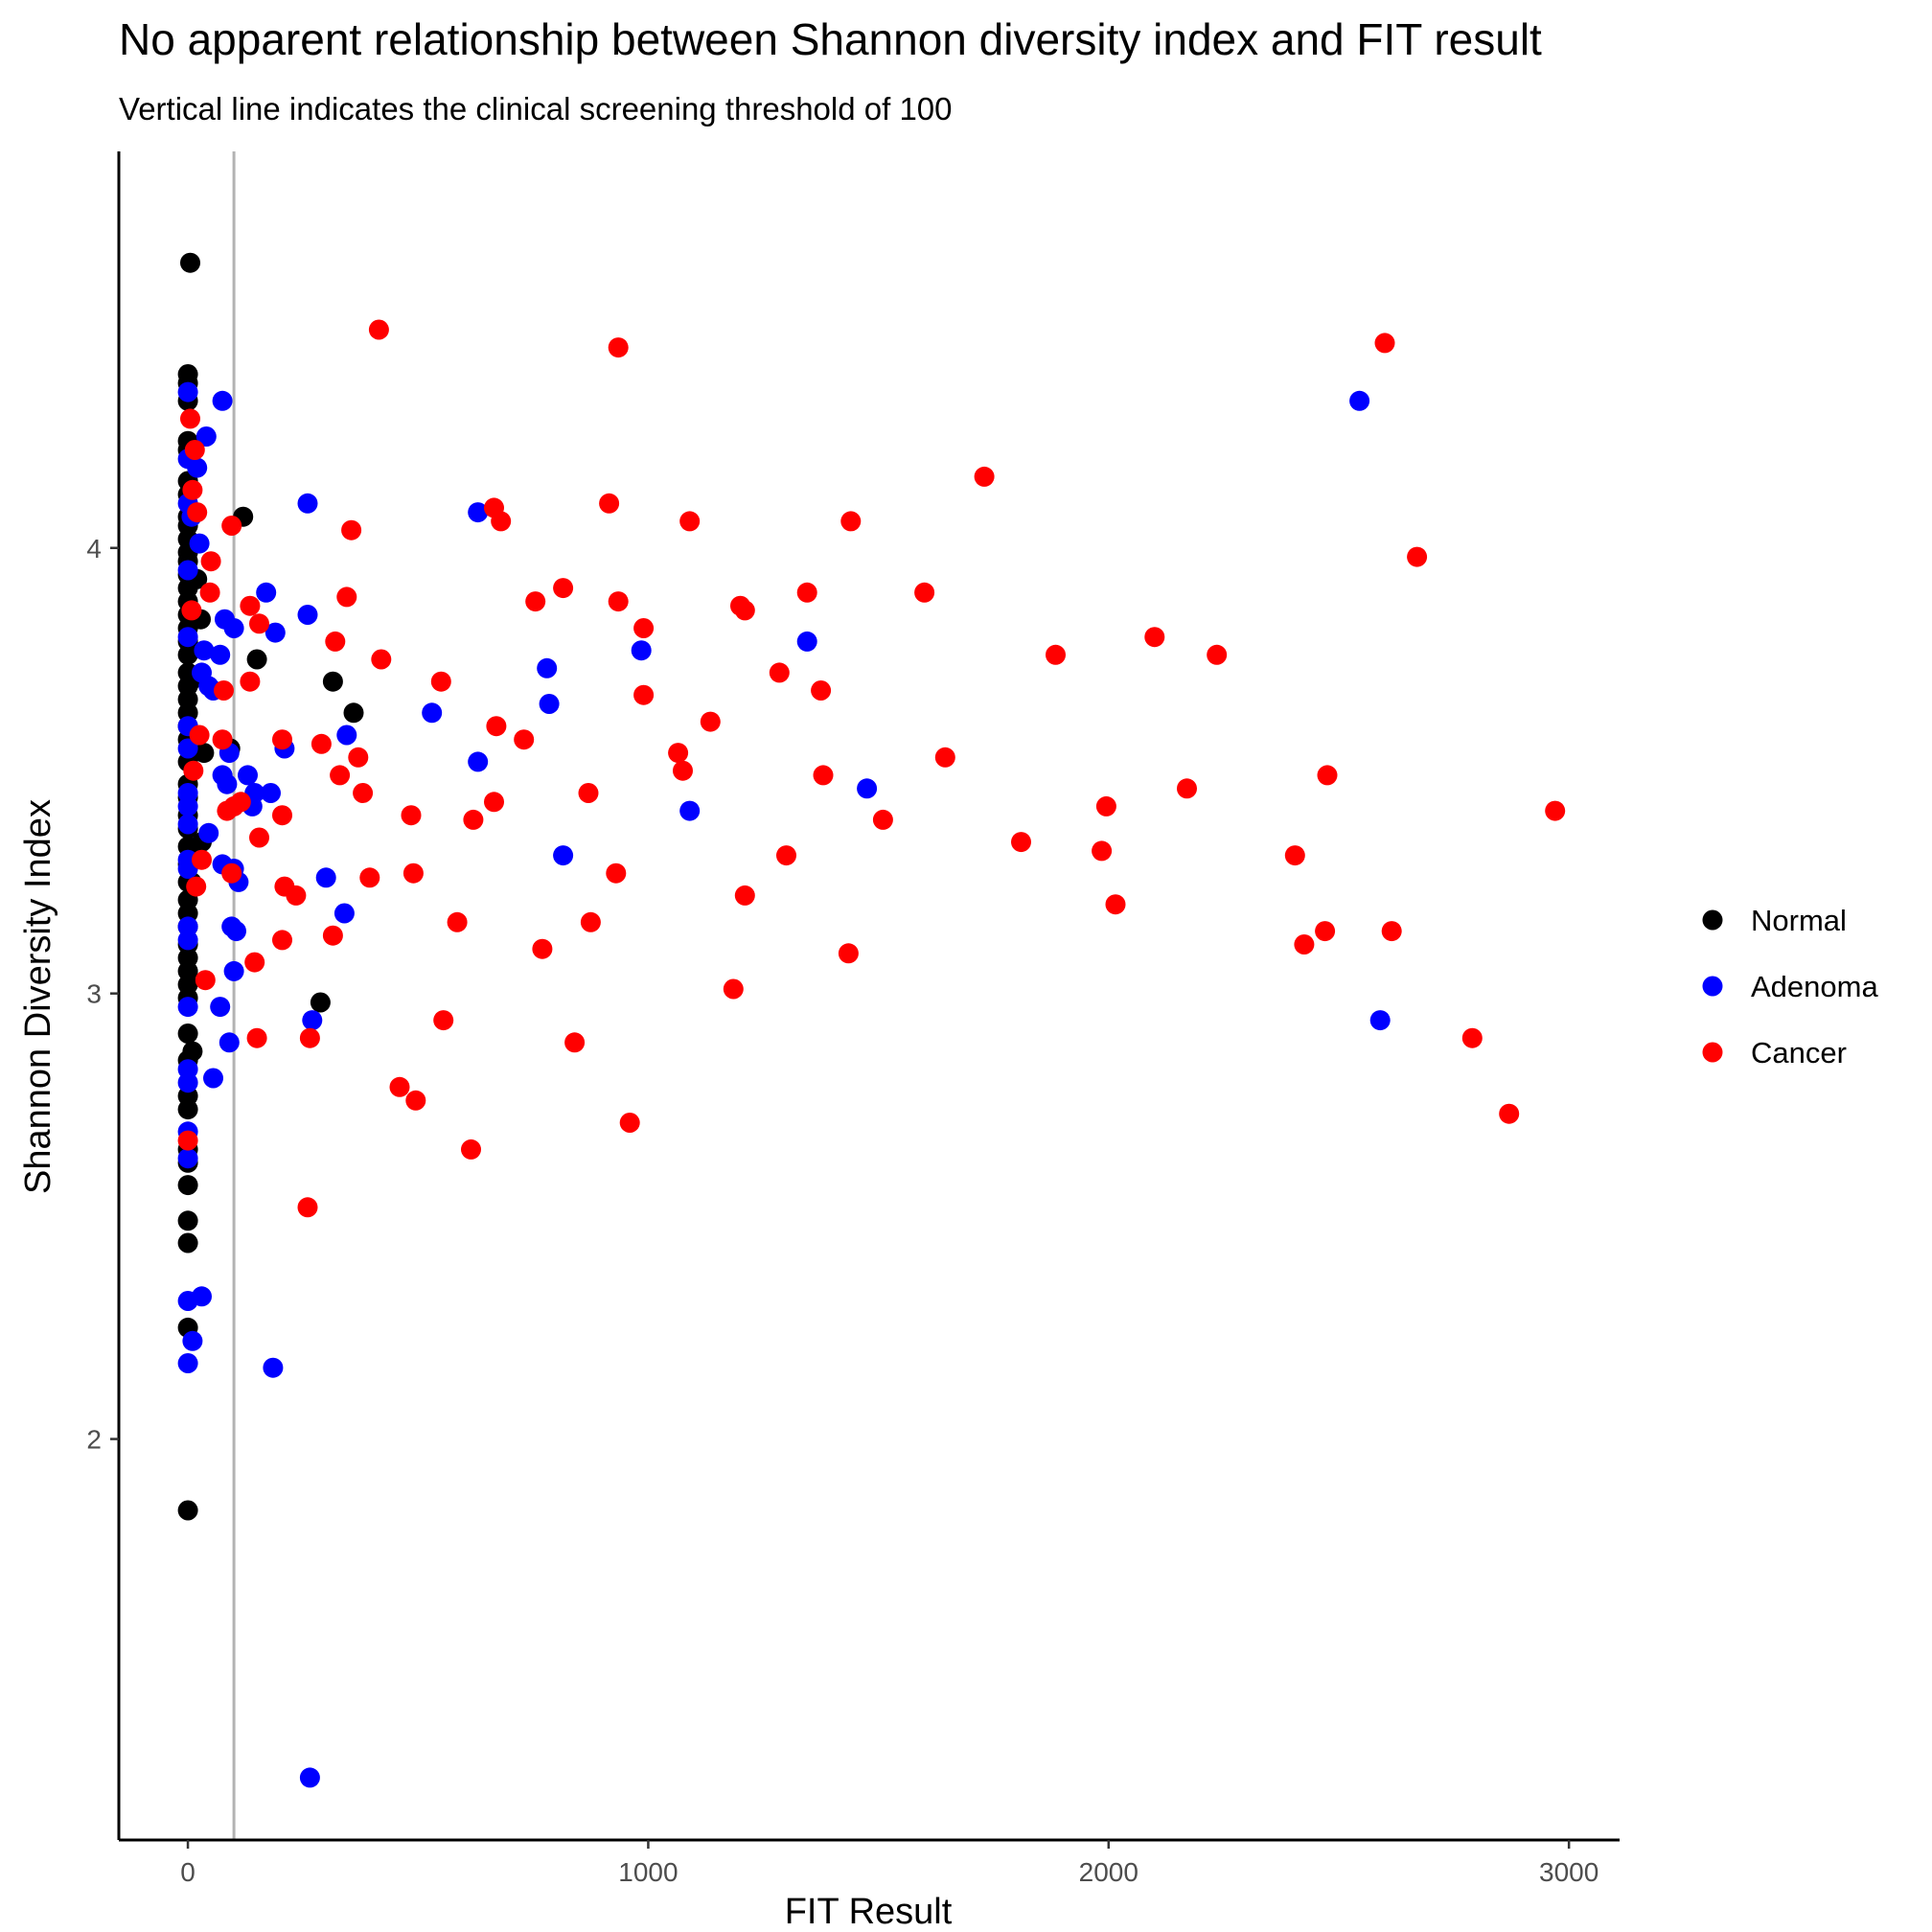 The image size is (1932, 1932). What do you see at coordinates (94, 549) in the screenshot?
I see `y-tick-label: 4` at bounding box center [94, 549].